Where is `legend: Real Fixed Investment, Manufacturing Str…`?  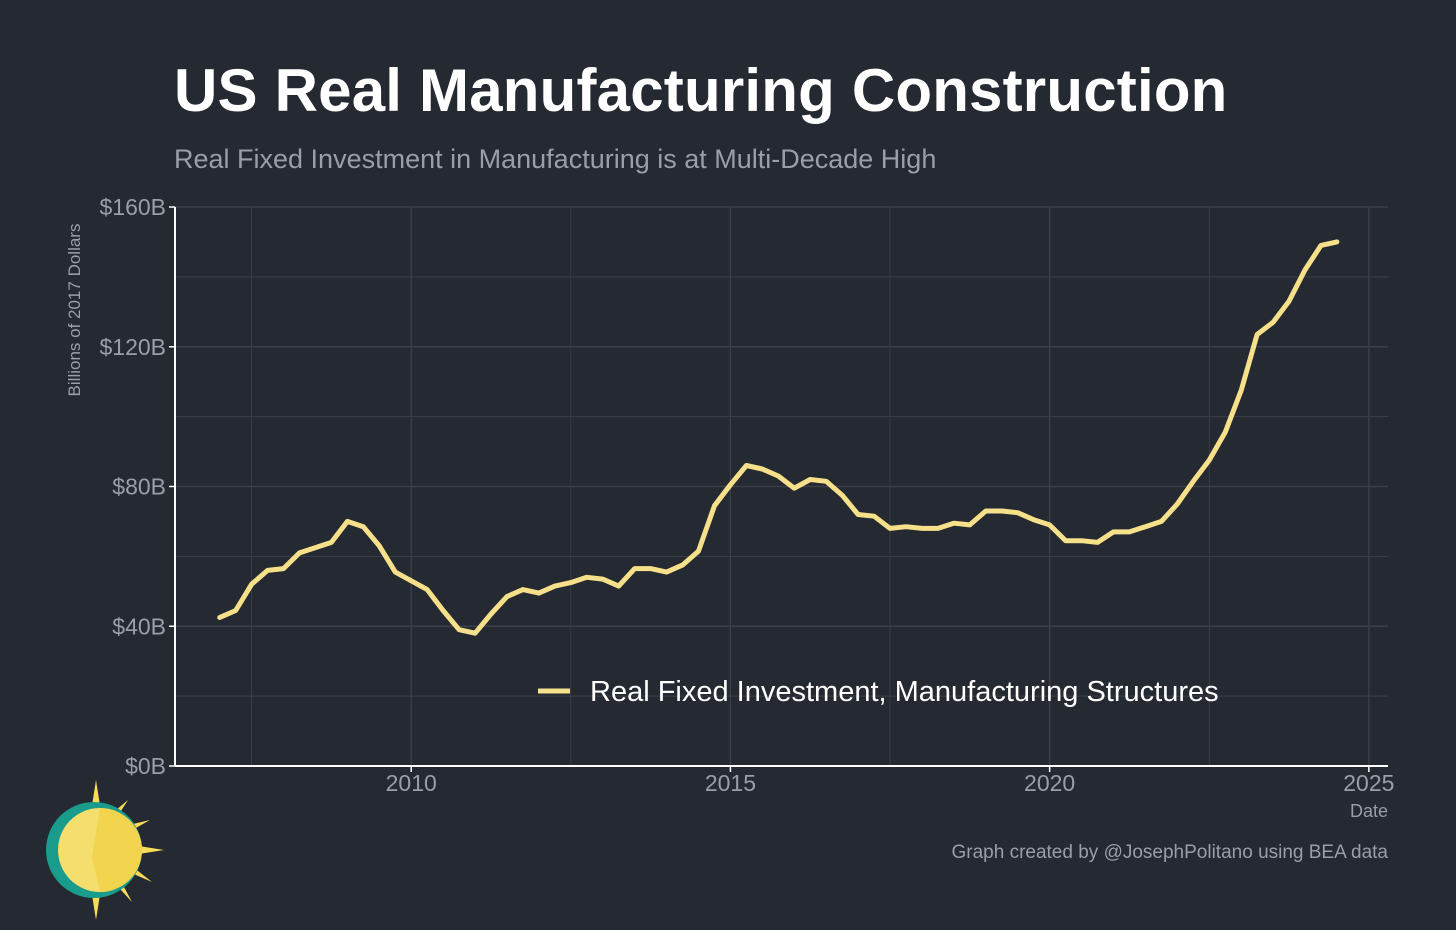 legend: Real Fixed Investment, Manufacturing Str… is located at coordinates (878, 692).